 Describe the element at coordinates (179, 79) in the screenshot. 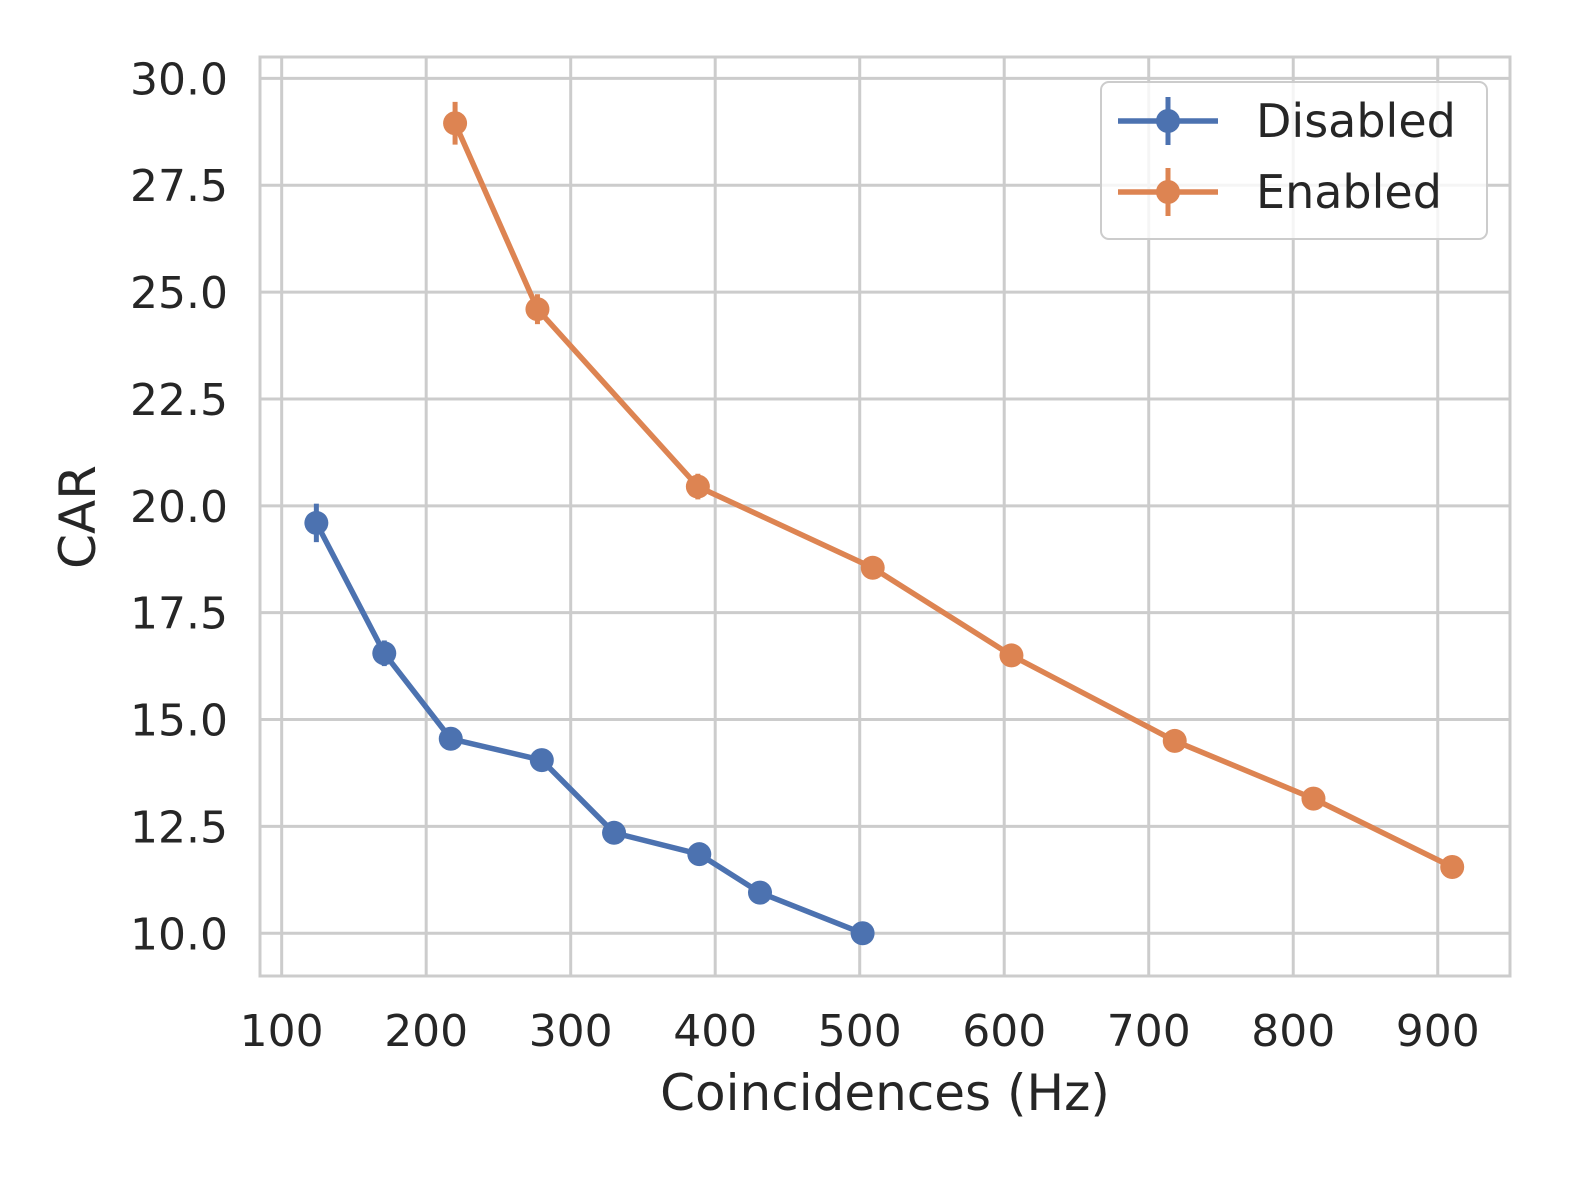

I see `y-tick-label: 30.0` at that location.